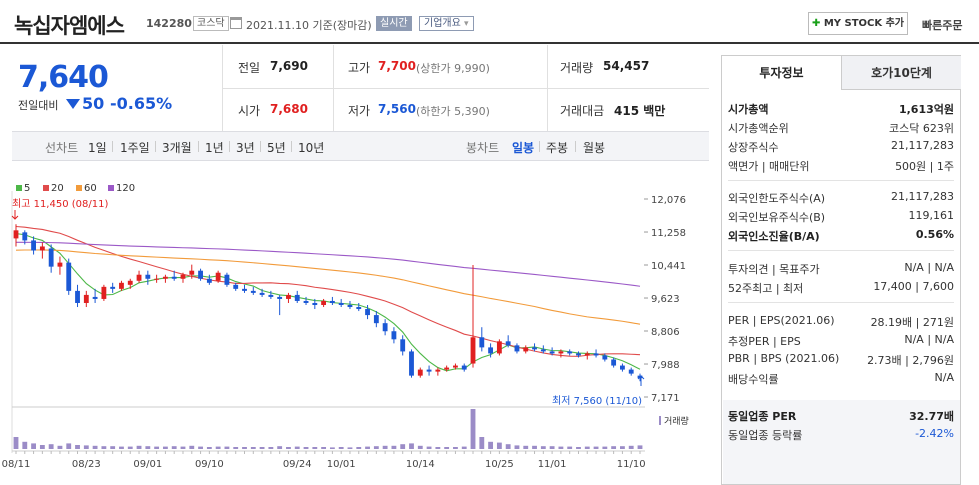 The width and height of the screenshot is (979, 485). What do you see at coordinates (135, 148) in the screenshot?
I see `period-1w: 1주일` at bounding box center [135, 148].